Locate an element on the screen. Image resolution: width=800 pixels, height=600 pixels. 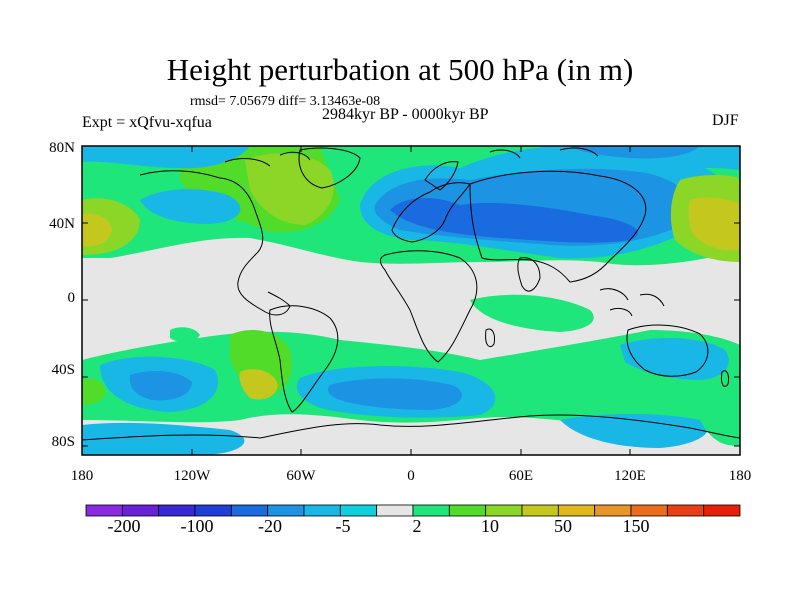
map-title: Height perturbation at 500 hPa (in m) is located at coordinates (400, 69).